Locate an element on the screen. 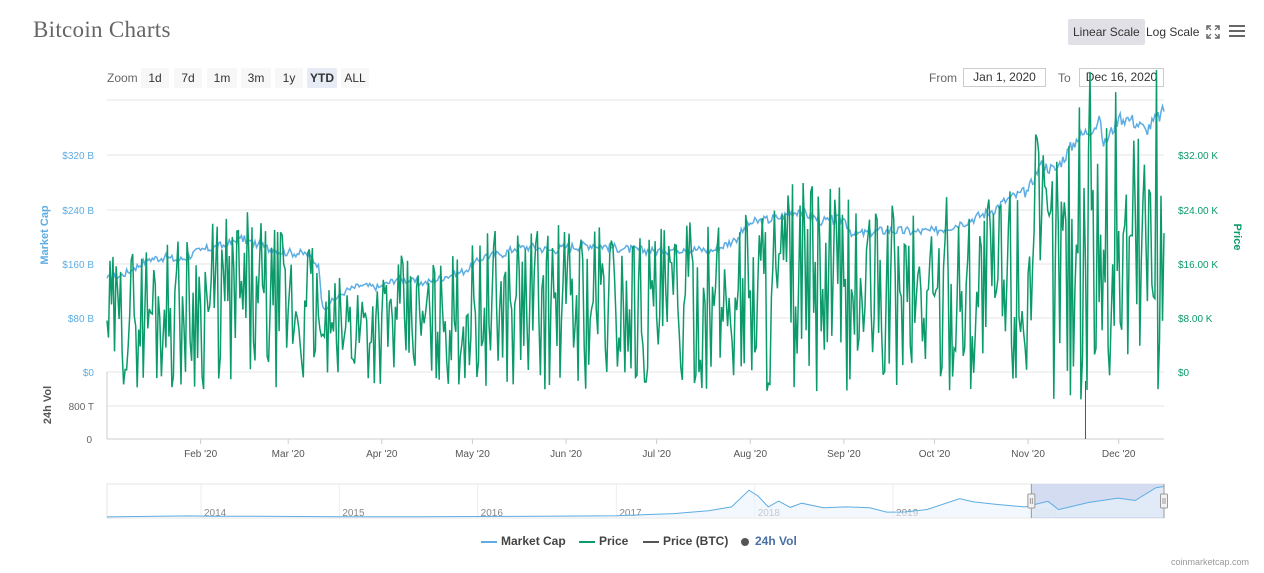 This screenshot has height=573, width=1264. x-tick-label: May '20 is located at coordinates (472, 454).